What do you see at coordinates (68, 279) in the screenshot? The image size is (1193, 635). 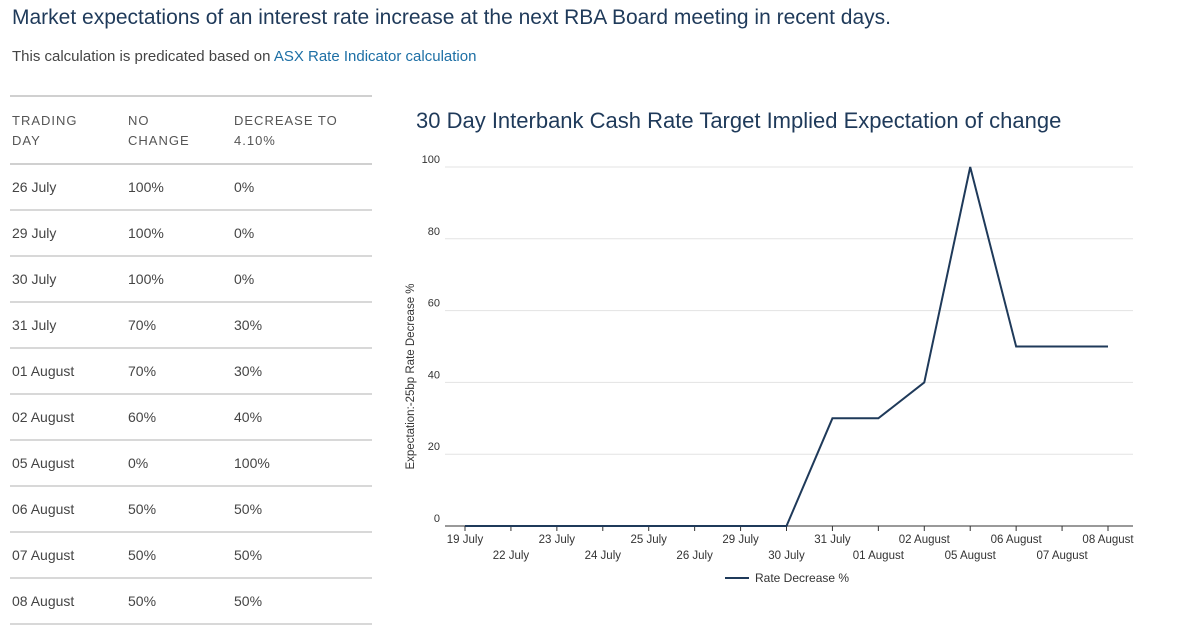 I see `trading-day: 30 July` at bounding box center [68, 279].